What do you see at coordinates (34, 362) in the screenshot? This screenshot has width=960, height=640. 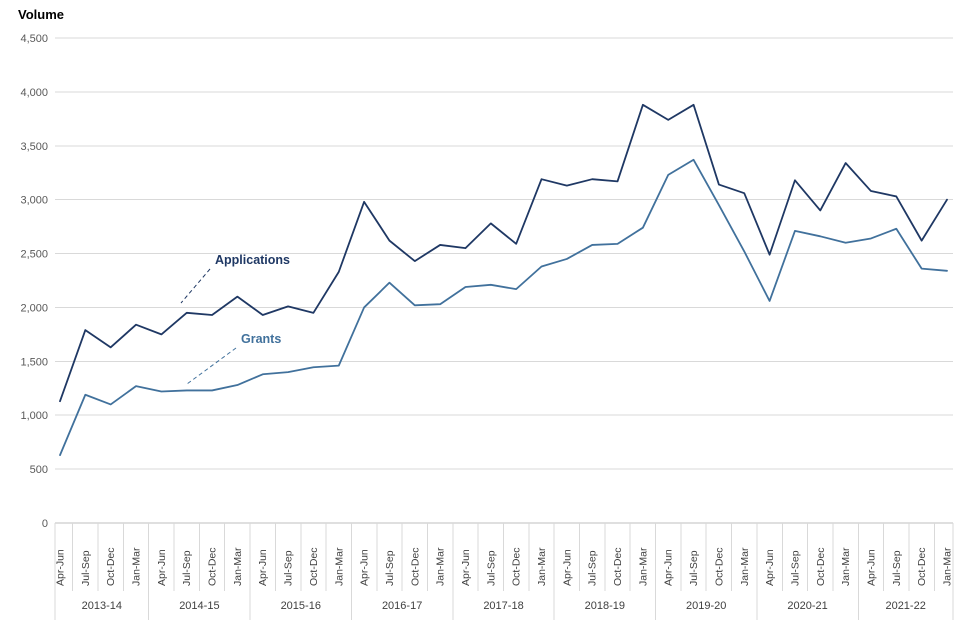 I see `y-tick-label: 1,500` at bounding box center [34, 362].